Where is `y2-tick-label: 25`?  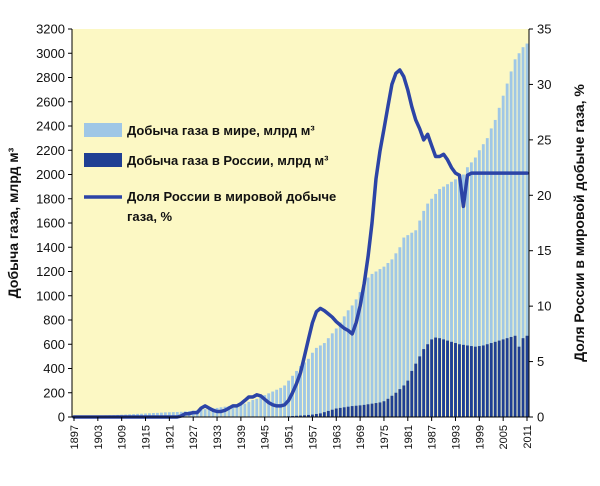 y2-tick-label: 25 is located at coordinates (544, 139).